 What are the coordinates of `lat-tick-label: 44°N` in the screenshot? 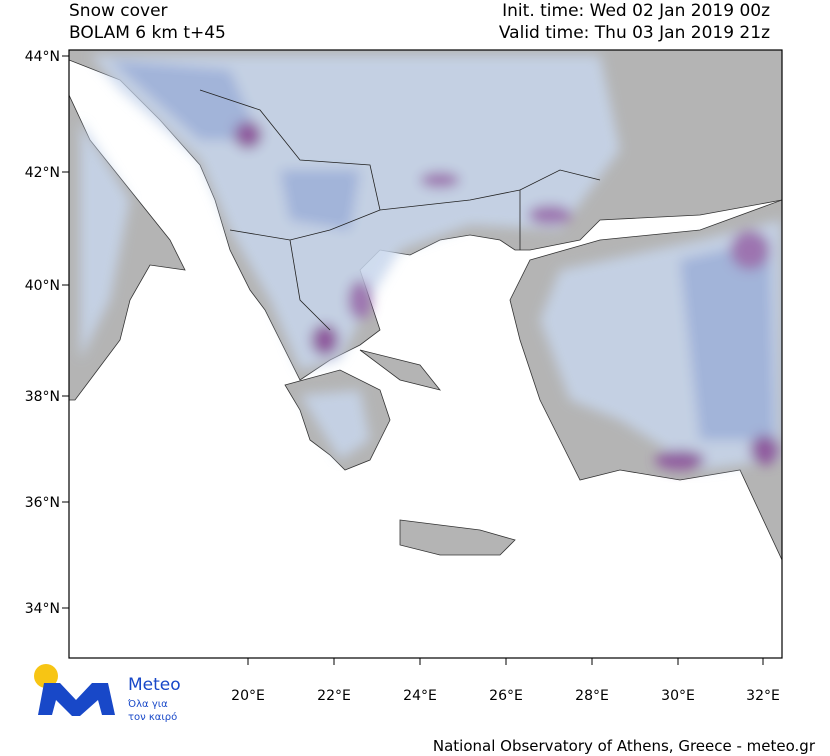 It's located at (42, 57).